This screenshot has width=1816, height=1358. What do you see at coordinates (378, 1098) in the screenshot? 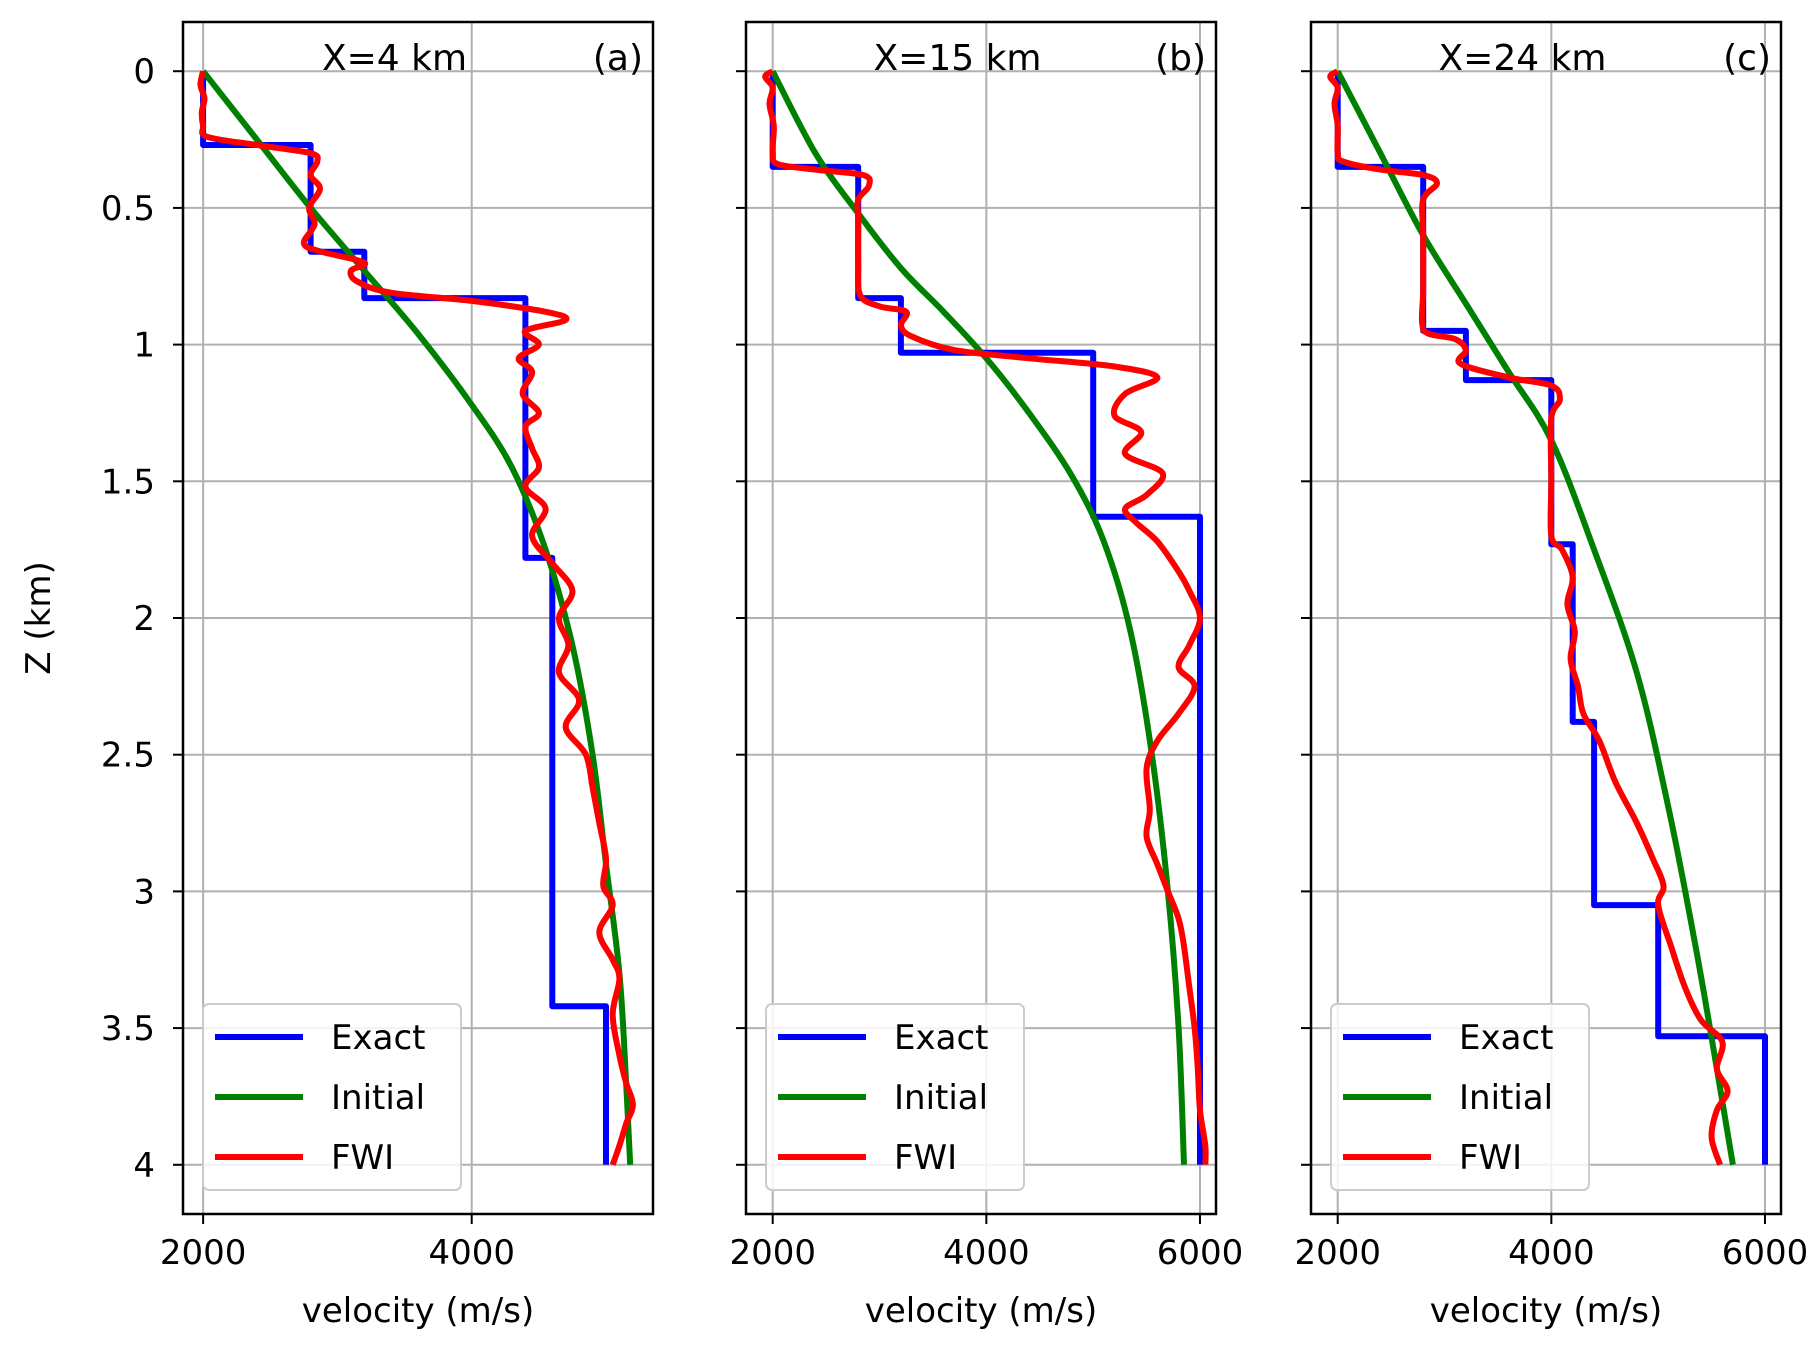
I see `legend-label-initial-a: Initial` at bounding box center [378, 1098].